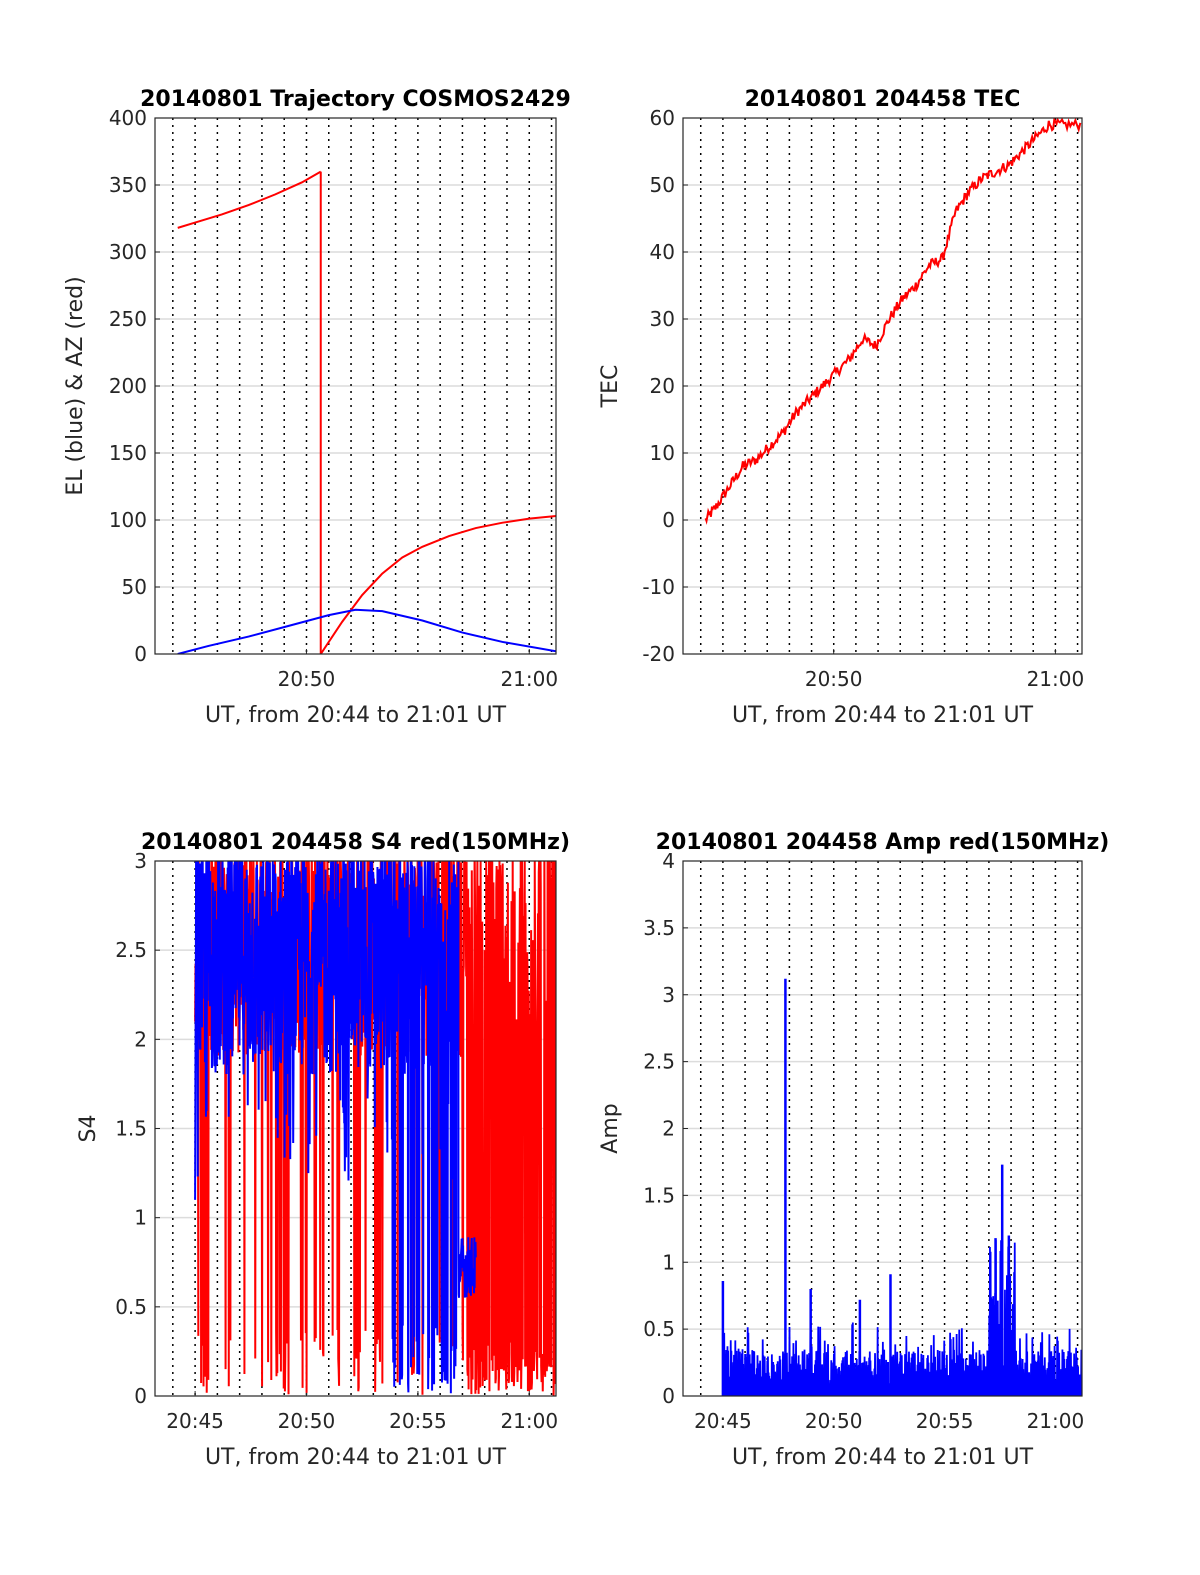 The width and height of the screenshot is (1200, 1575). I want to click on y-tick-label: 100, so click(128, 520).